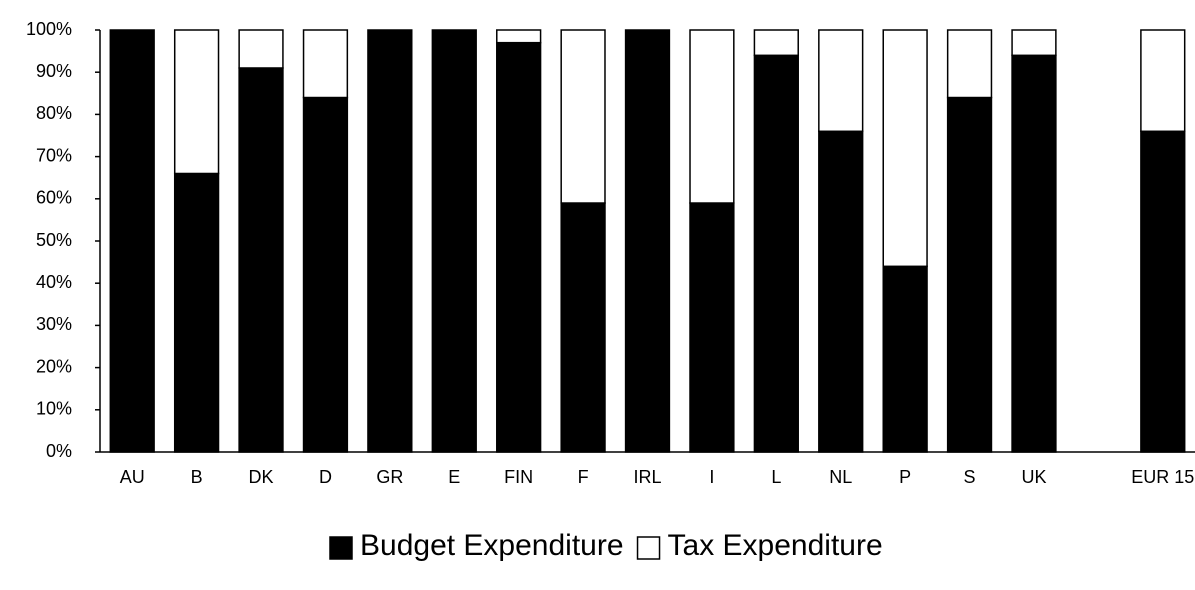 This screenshot has width=1195, height=590. I want to click on x-tick-label: IRL, so click(647, 477).